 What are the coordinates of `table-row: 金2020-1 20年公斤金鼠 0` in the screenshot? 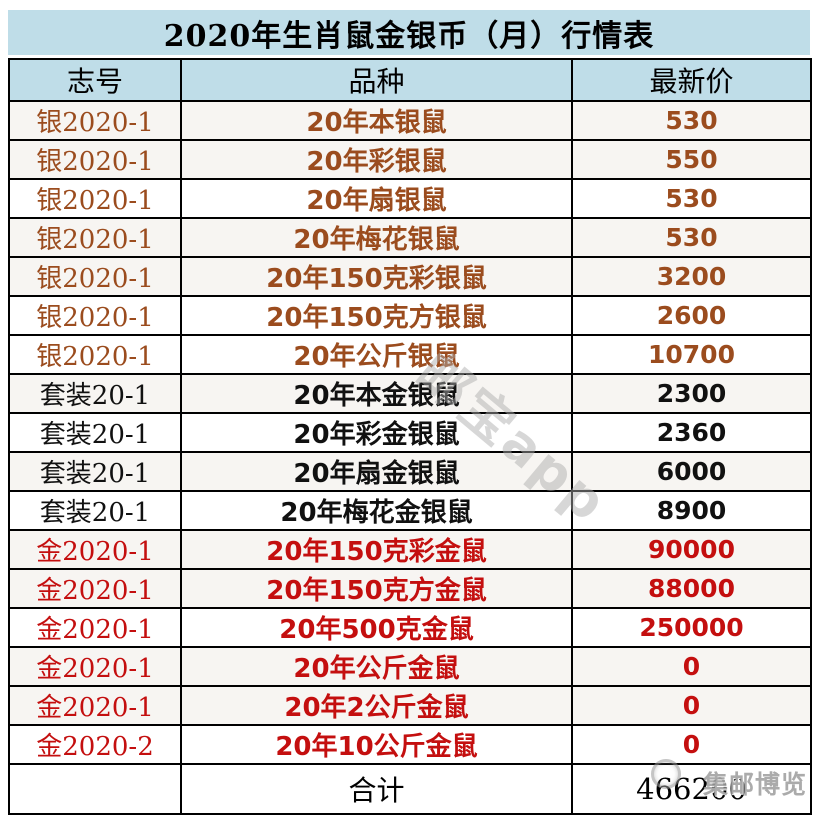 It's located at (410, 666).